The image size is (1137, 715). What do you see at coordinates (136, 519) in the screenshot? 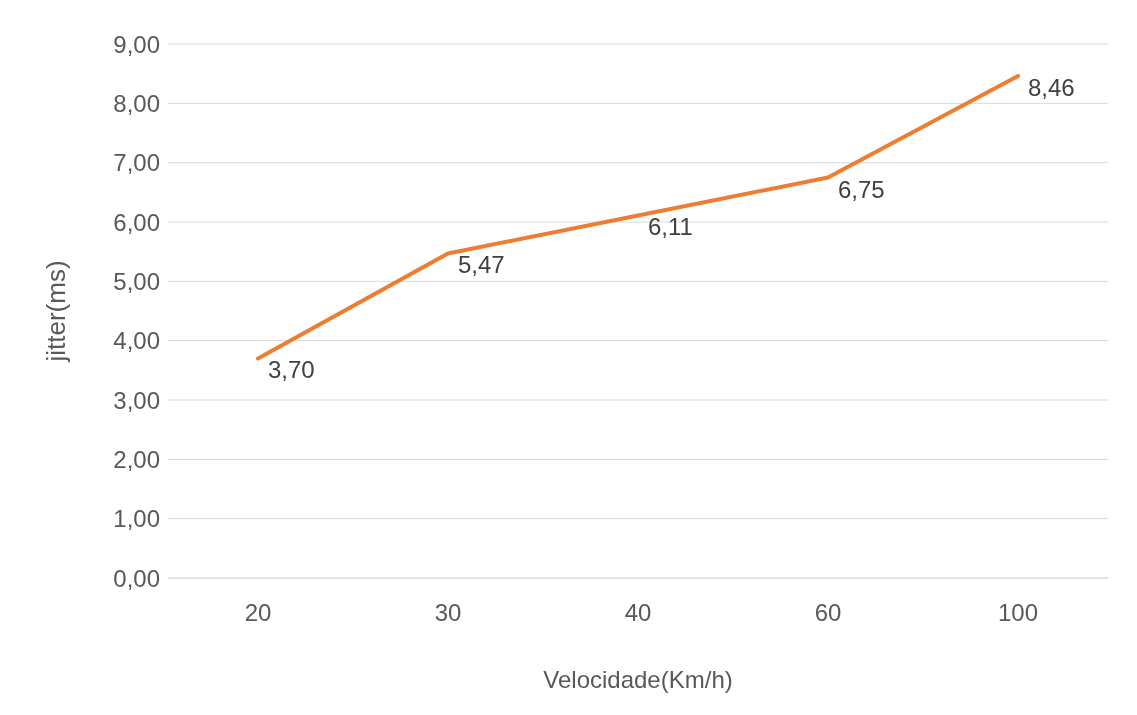
I see `y-tick-label: 1,00` at bounding box center [136, 519].